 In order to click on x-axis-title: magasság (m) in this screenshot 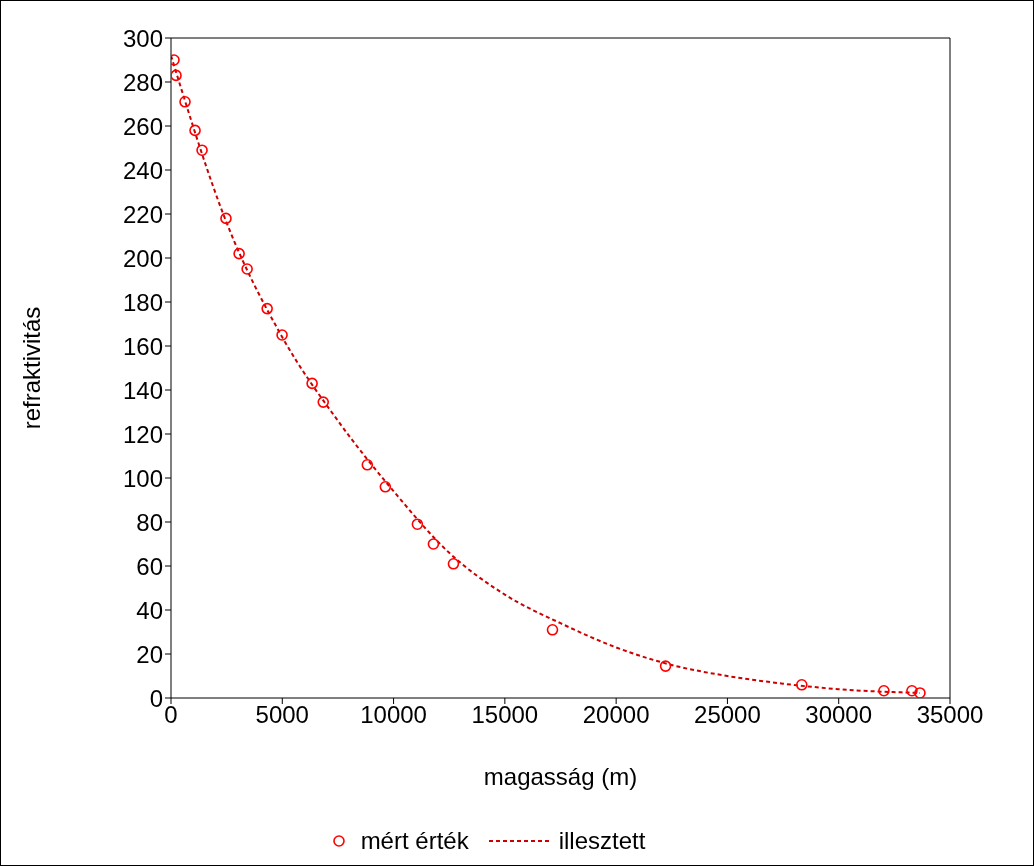, I will do `click(560, 776)`.